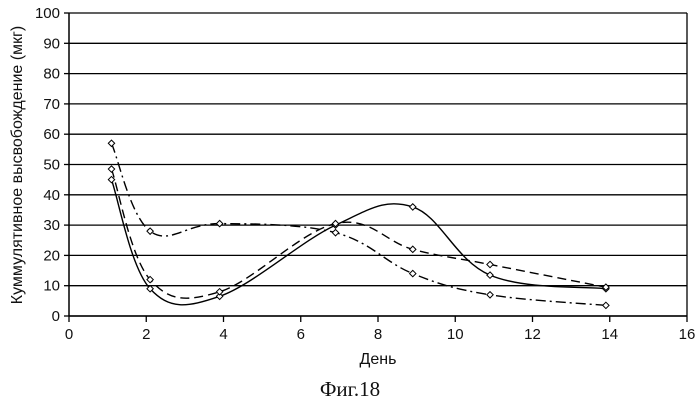  What do you see at coordinates (51, 165) in the screenshot?
I see `tick-label-y-50: 50` at bounding box center [51, 165].